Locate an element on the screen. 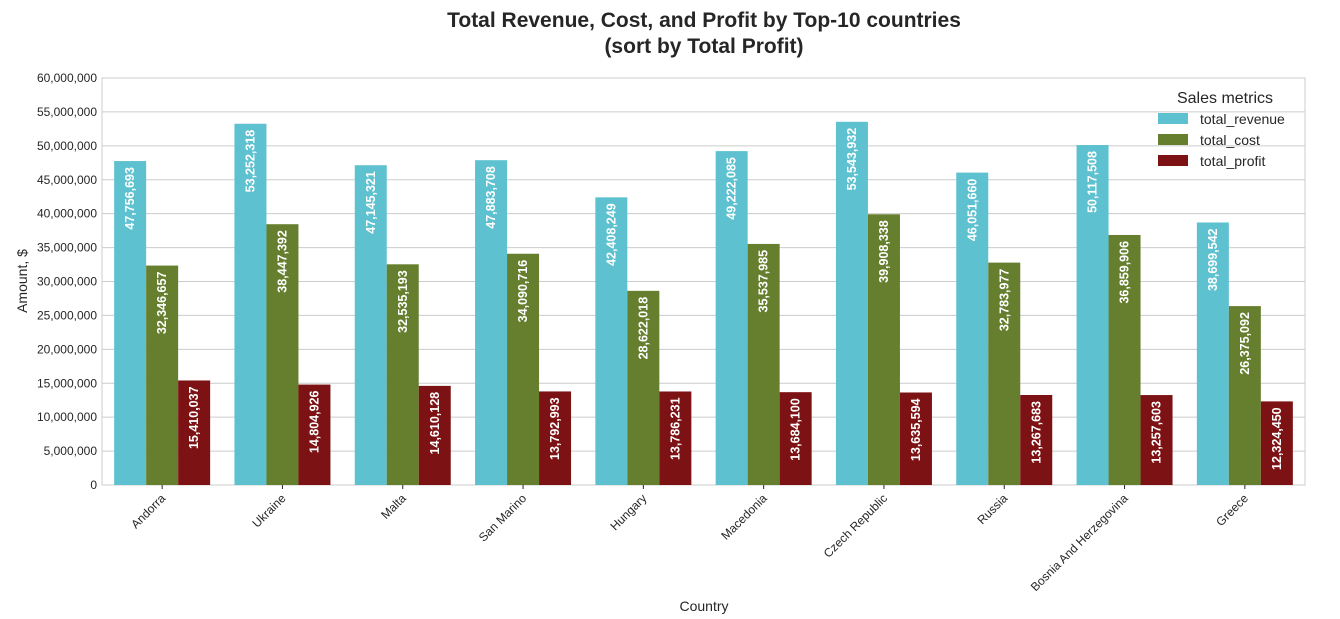 Image resolution: width=1340 pixels, height=619 pixels. y-tick-label: 50,000,000 is located at coordinates (67, 146).